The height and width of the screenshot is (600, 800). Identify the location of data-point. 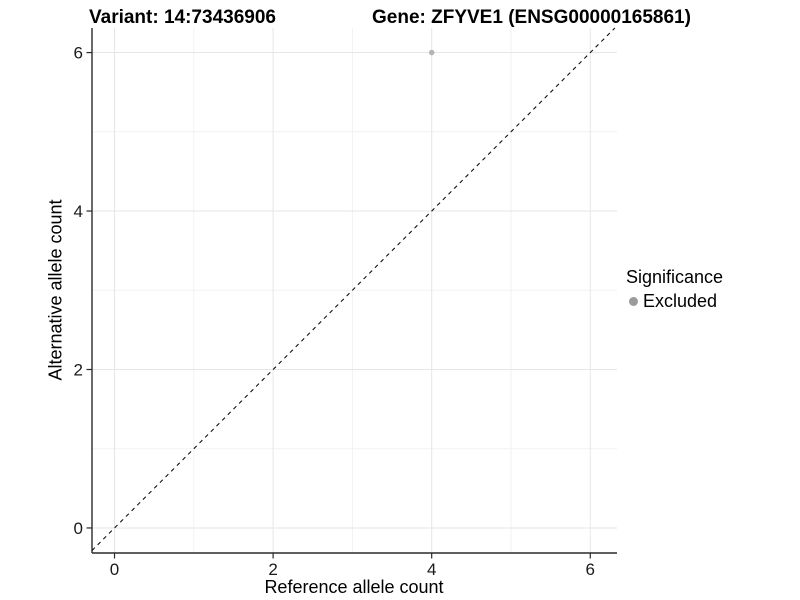
(431, 52).